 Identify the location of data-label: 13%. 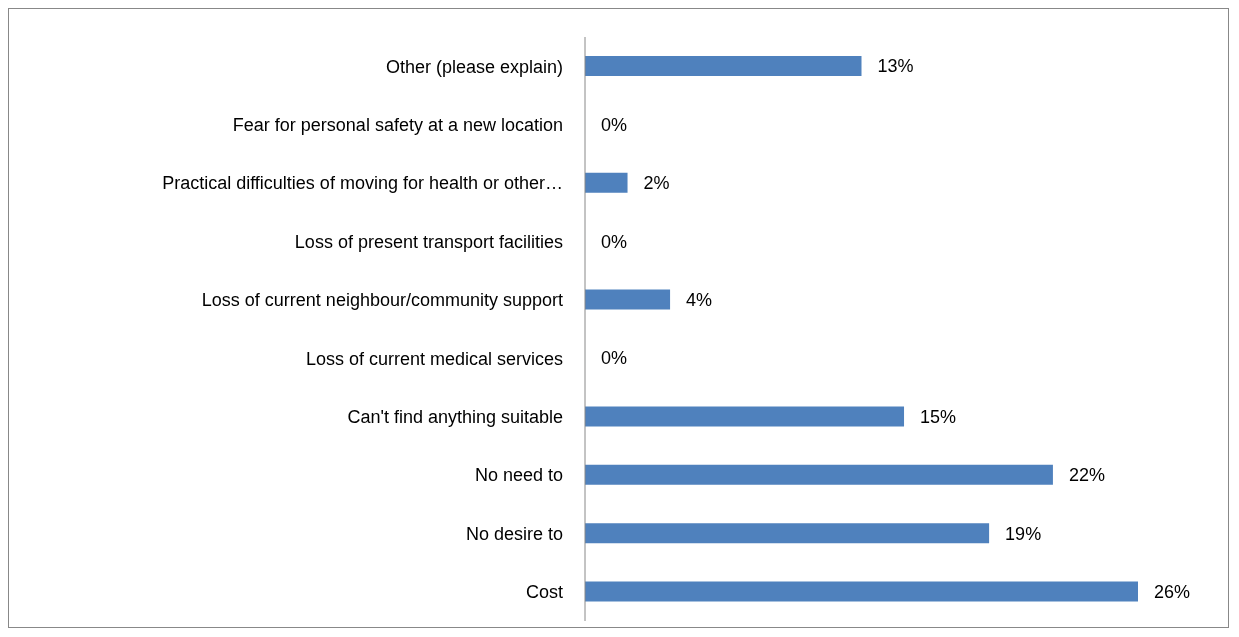
(895, 66).